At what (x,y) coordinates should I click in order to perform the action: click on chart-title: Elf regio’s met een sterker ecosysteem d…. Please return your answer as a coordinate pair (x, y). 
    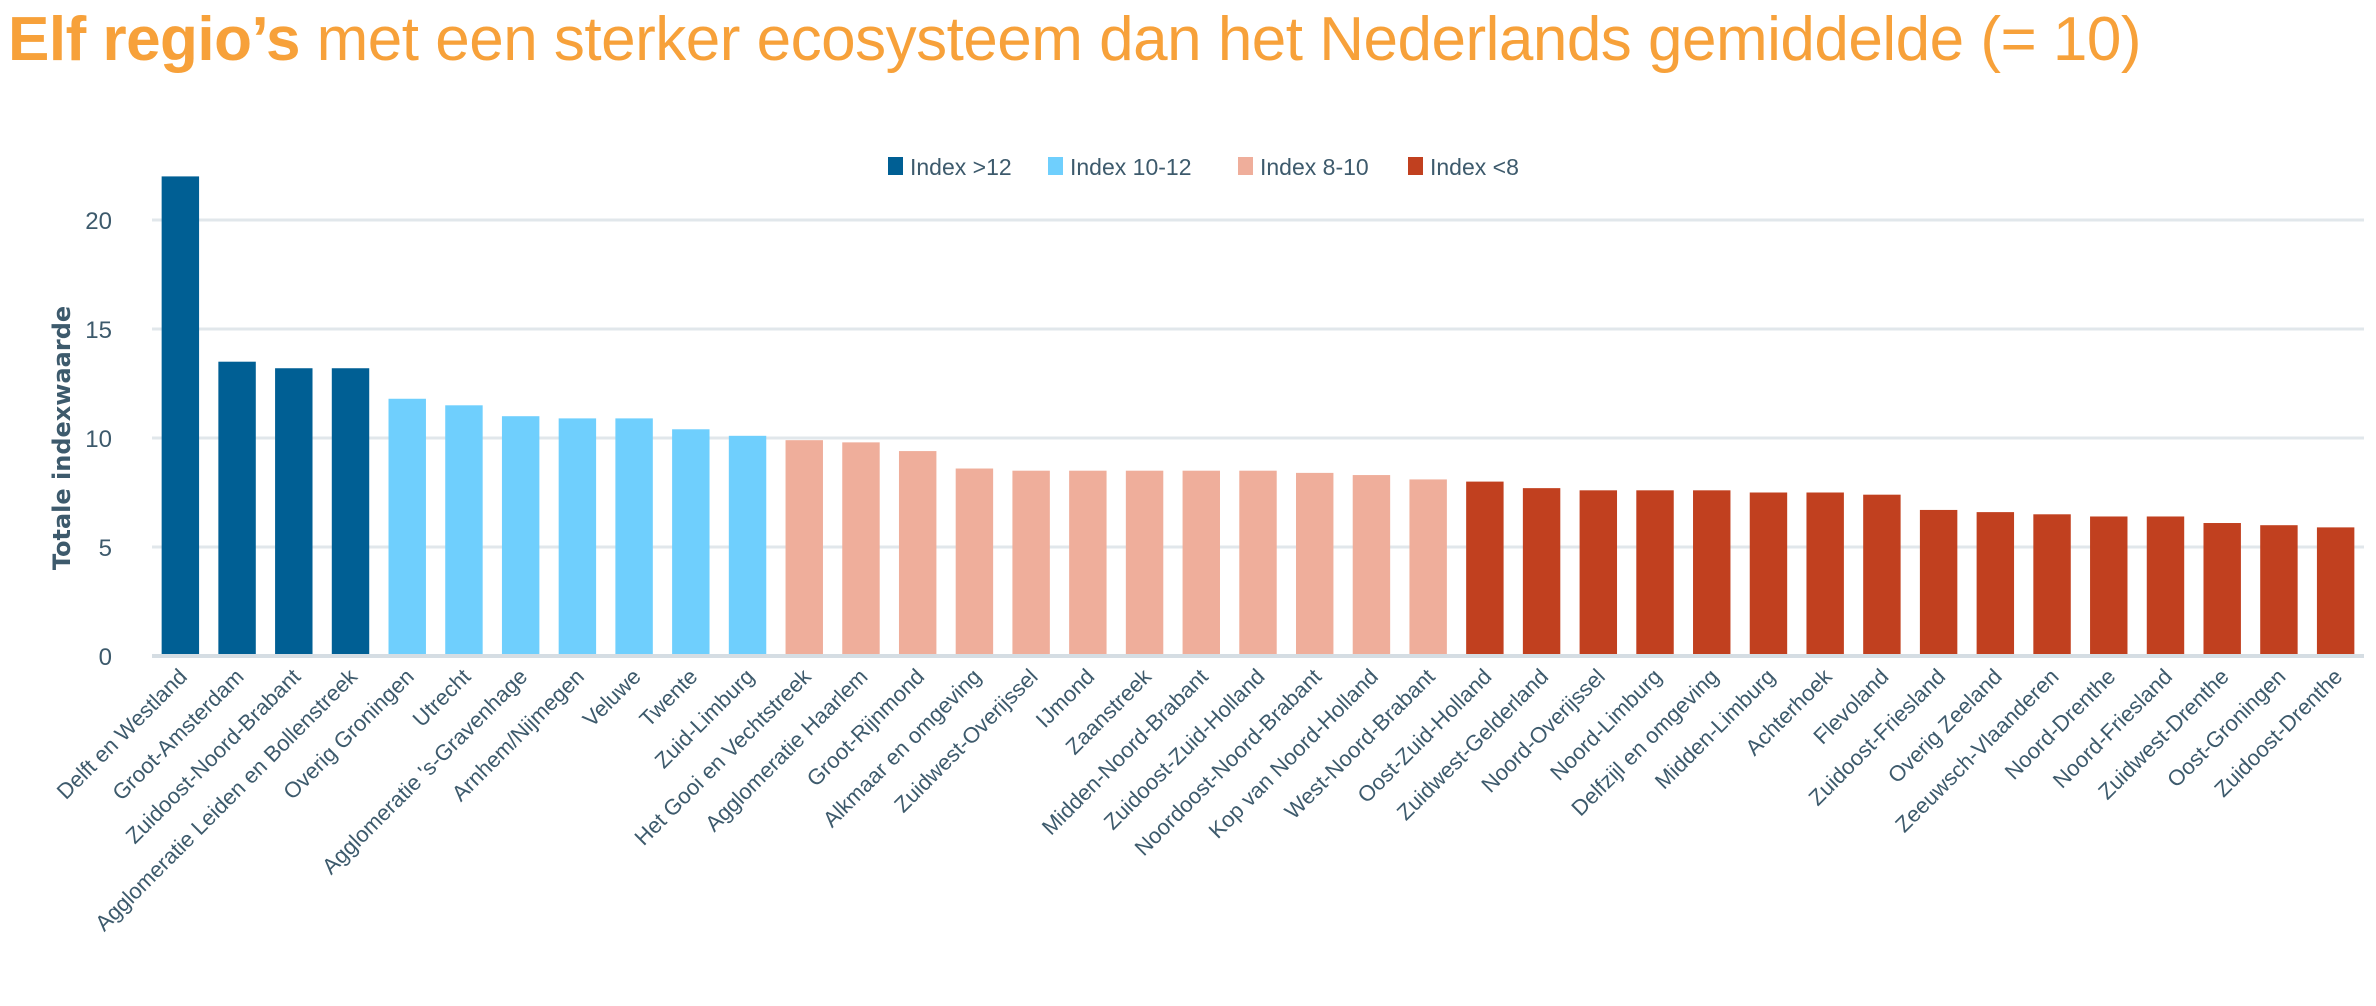
    Looking at the image, I should click on (1075, 39).